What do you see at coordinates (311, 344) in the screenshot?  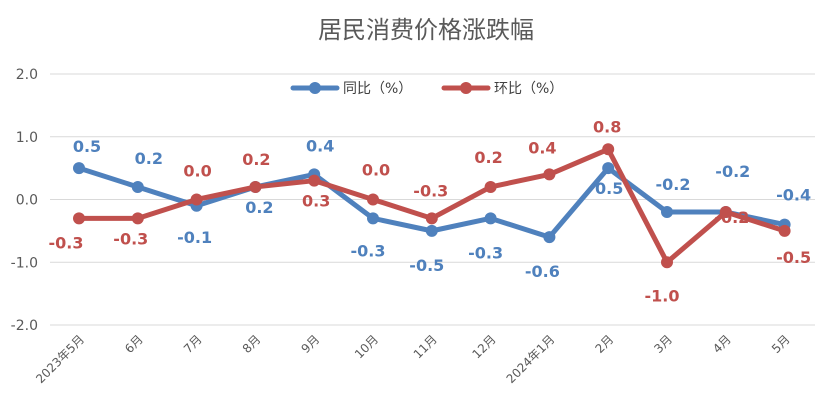 I see `x-tick-label: 9月` at bounding box center [311, 344].